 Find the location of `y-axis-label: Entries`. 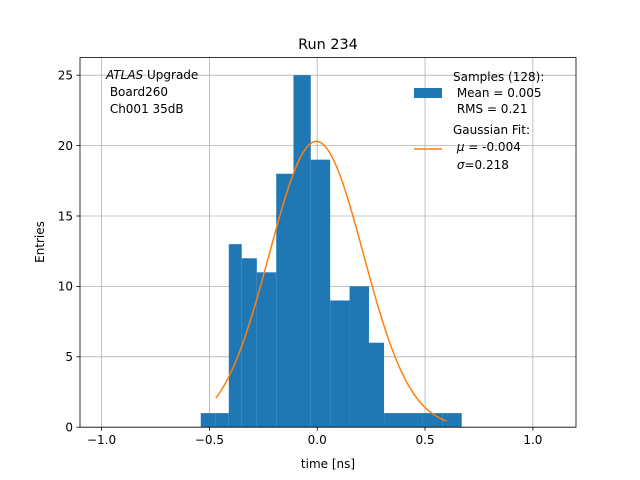

y-axis-label: Entries is located at coordinates (40, 242).